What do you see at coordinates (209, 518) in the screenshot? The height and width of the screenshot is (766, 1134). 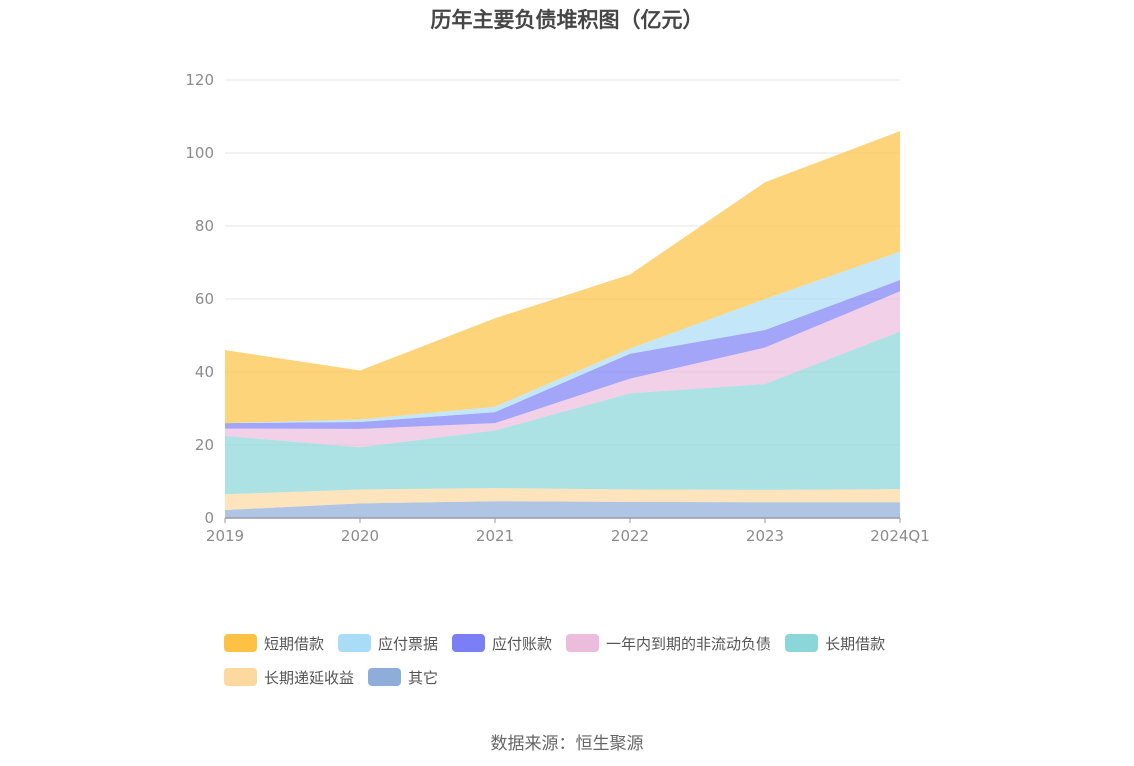 I see `y-tick-label: 0` at bounding box center [209, 518].